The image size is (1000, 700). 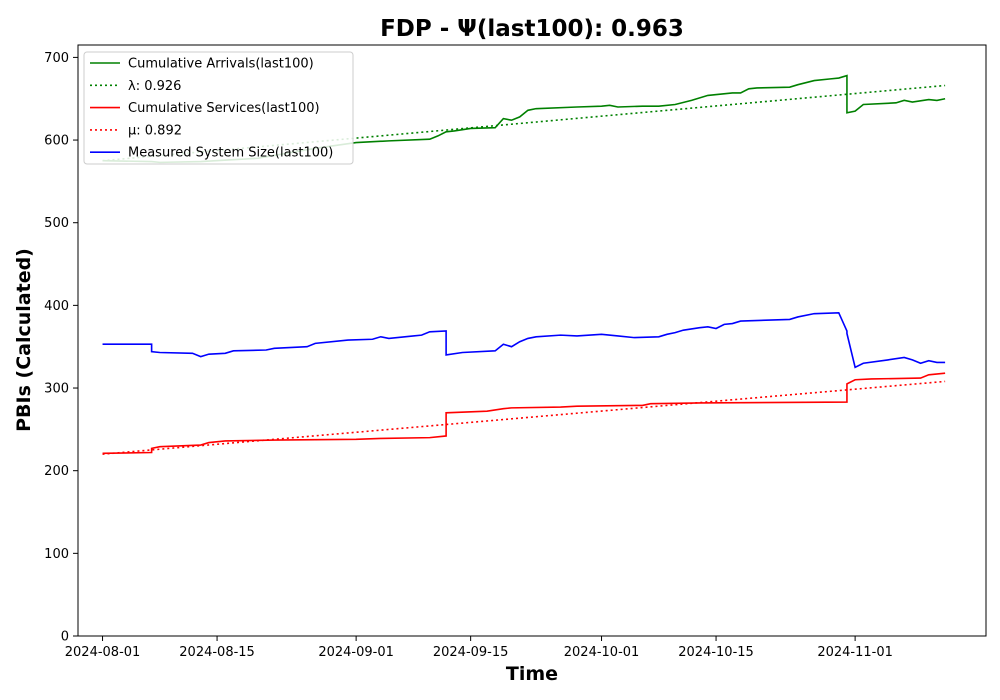 I want to click on chart-title: FDP - Ψ(last100): 0.963, so click(x=532, y=29).